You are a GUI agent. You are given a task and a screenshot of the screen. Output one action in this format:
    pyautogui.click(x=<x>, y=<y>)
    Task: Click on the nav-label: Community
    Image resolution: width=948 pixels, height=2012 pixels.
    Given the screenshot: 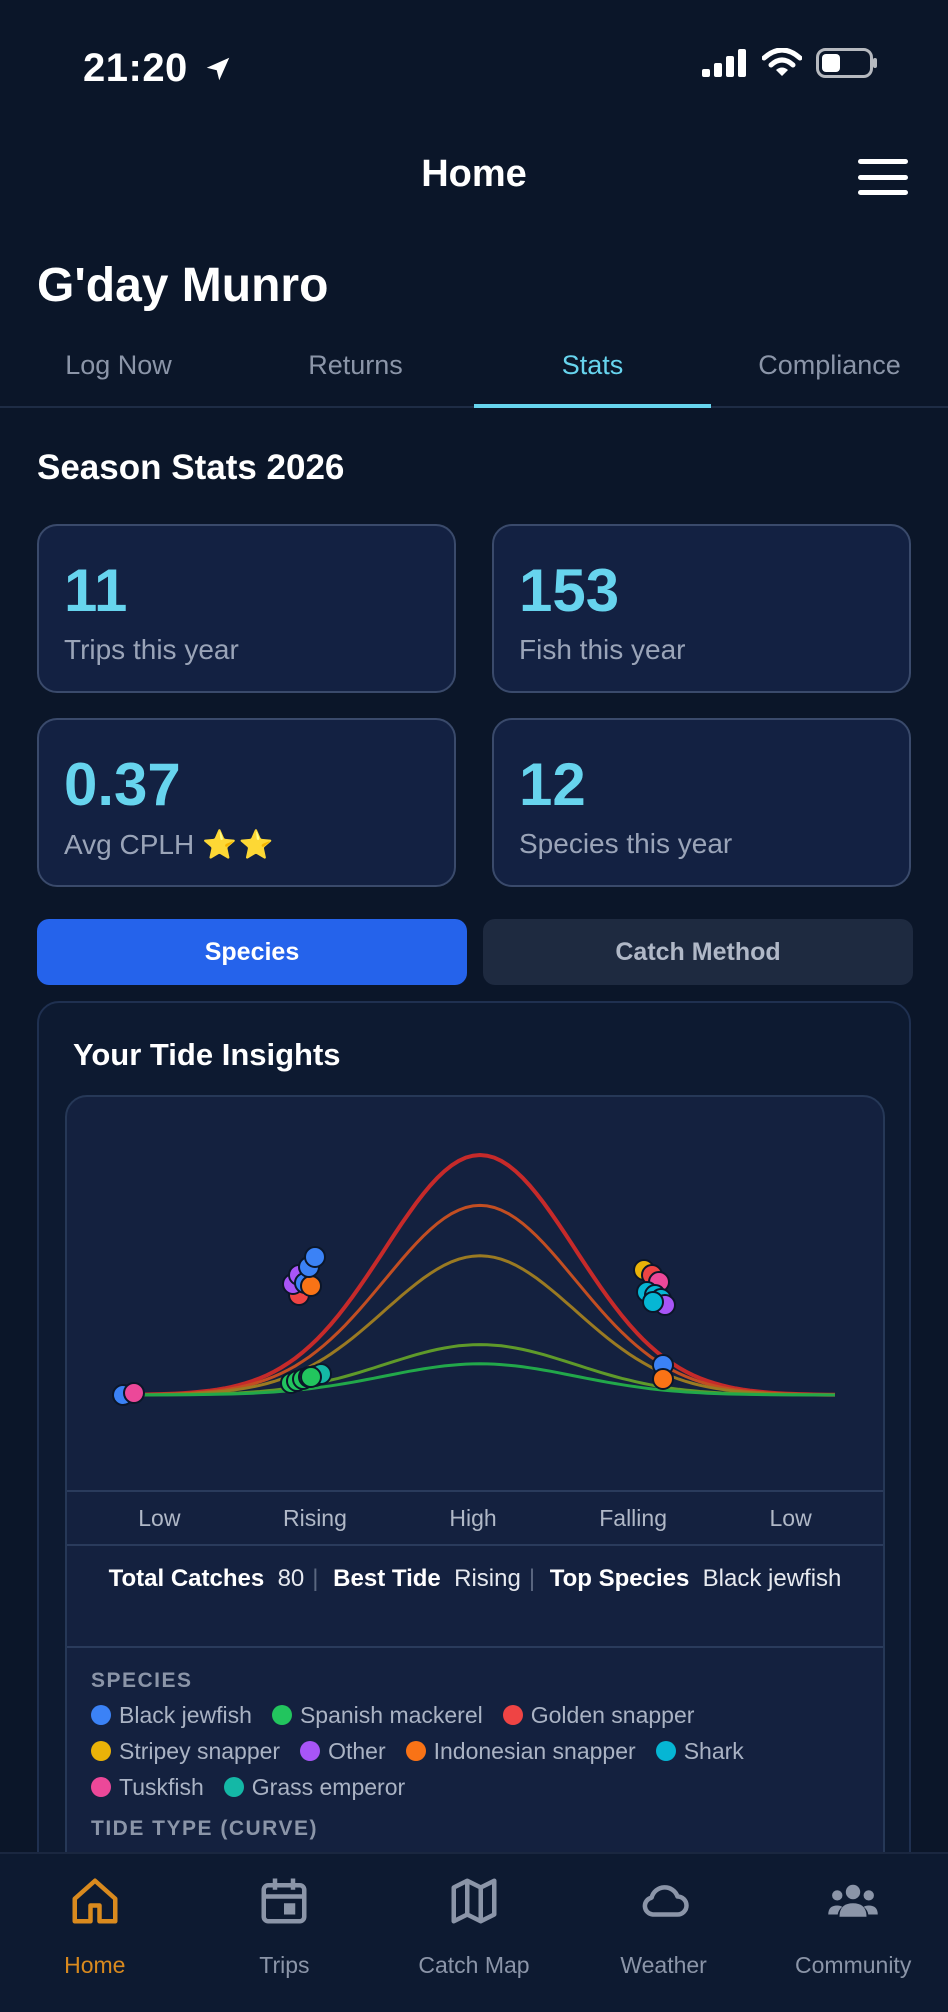 What is the action you would take?
    pyautogui.click(x=853, y=1965)
    